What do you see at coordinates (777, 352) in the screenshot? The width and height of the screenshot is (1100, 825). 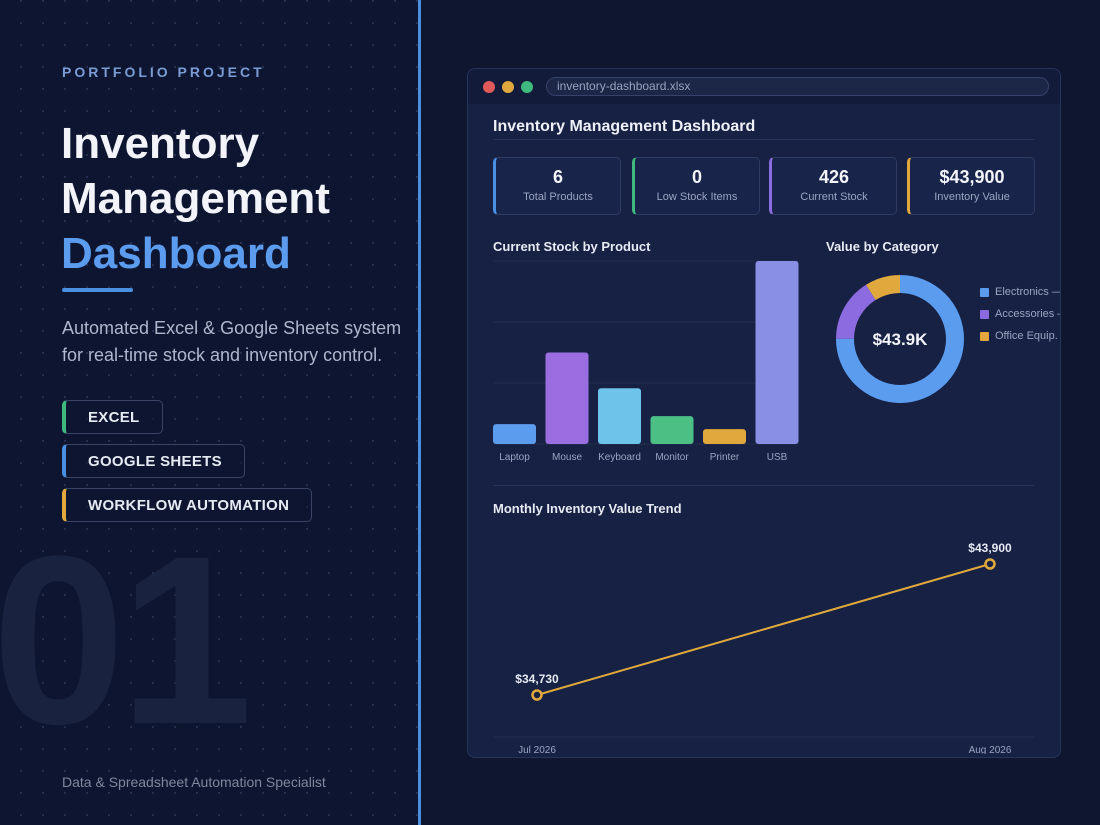 I see `bar-usb` at bounding box center [777, 352].